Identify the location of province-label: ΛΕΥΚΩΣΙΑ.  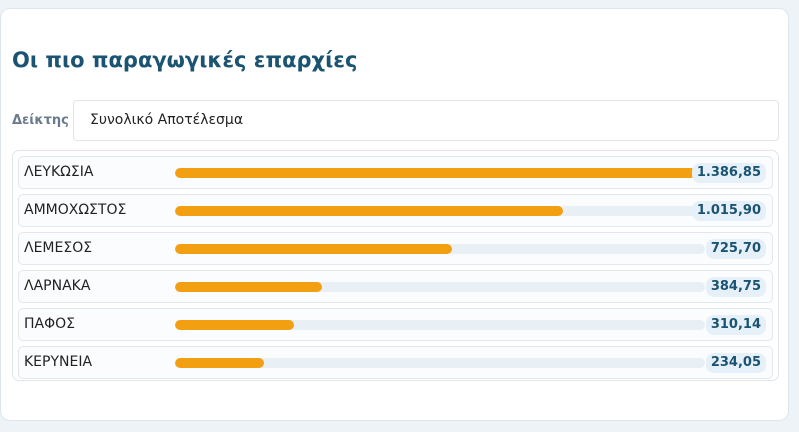
(59, 172).